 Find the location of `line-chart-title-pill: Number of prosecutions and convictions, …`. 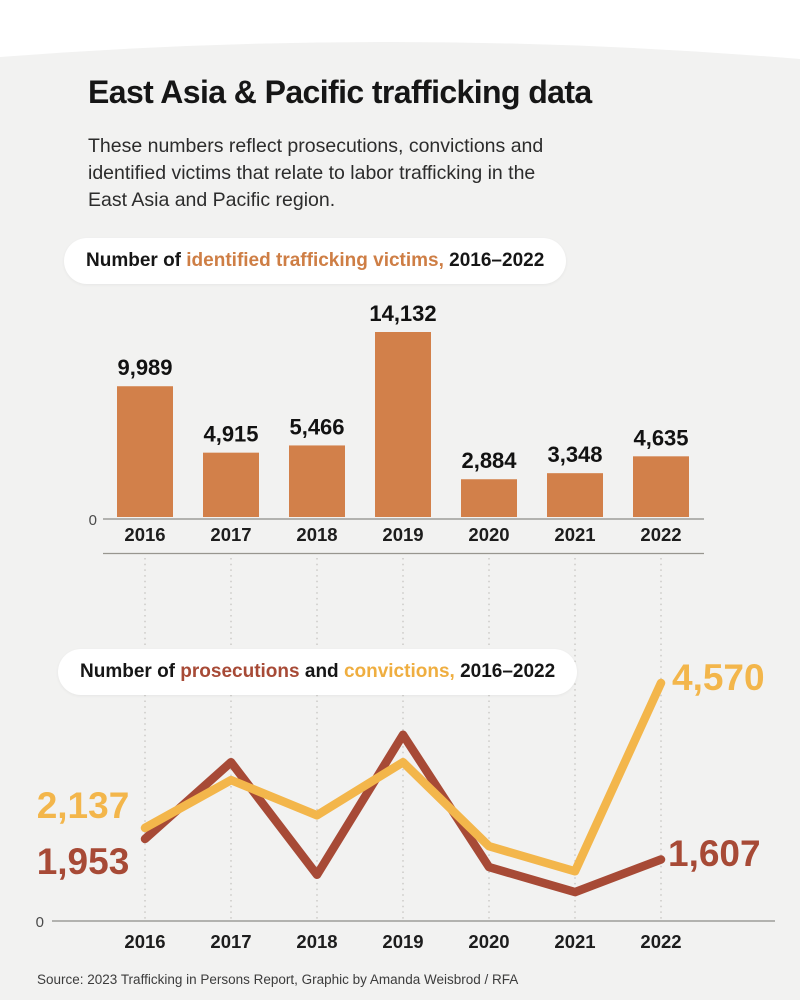

line-chart-title-pill: Number of prosecutions and convictions, … is located at coordinates (318, 672).